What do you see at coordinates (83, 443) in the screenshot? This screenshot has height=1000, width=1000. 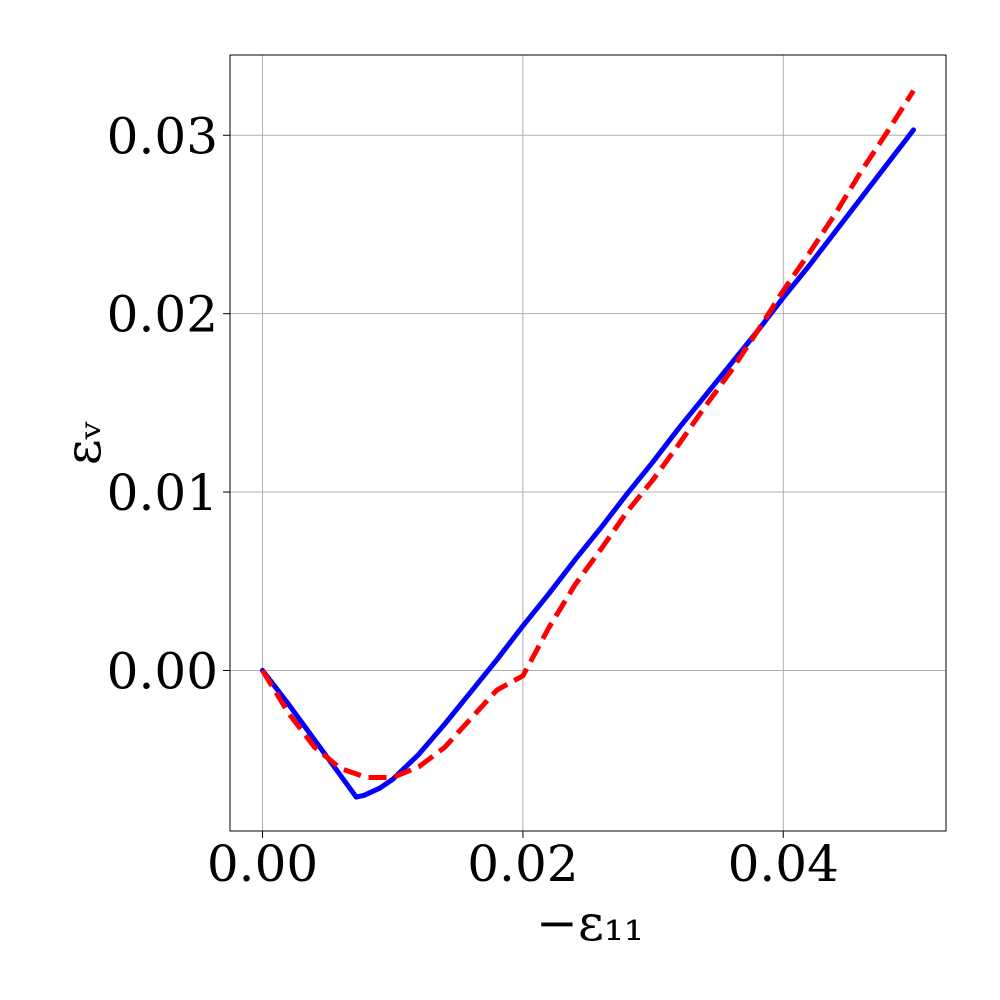 I see `y-axis-label: εᵥ` at bounding box center [83, 443].